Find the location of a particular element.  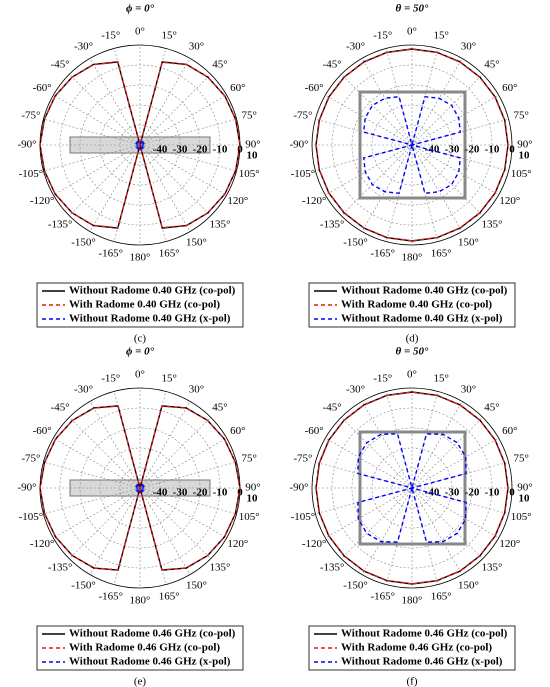

legend-box is located at coordinates (140, 305).